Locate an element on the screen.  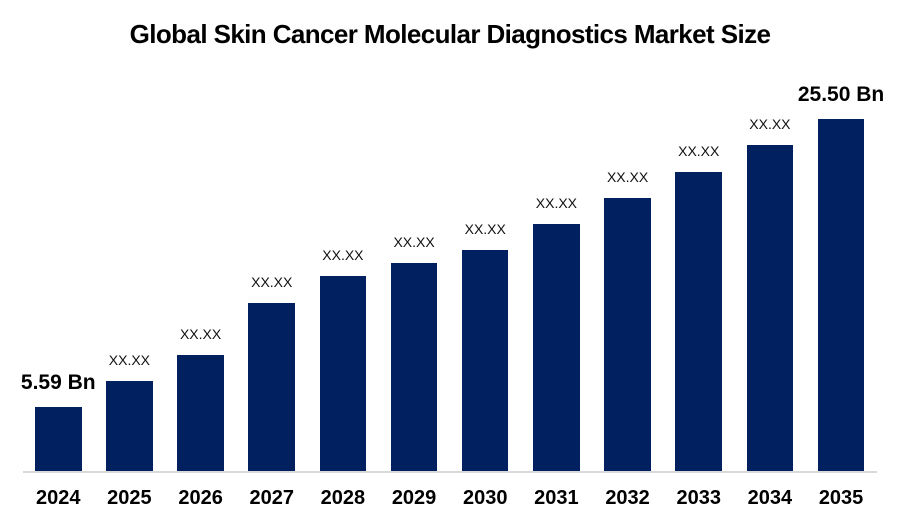
bar-2030 is located at coordinates (485, 360).